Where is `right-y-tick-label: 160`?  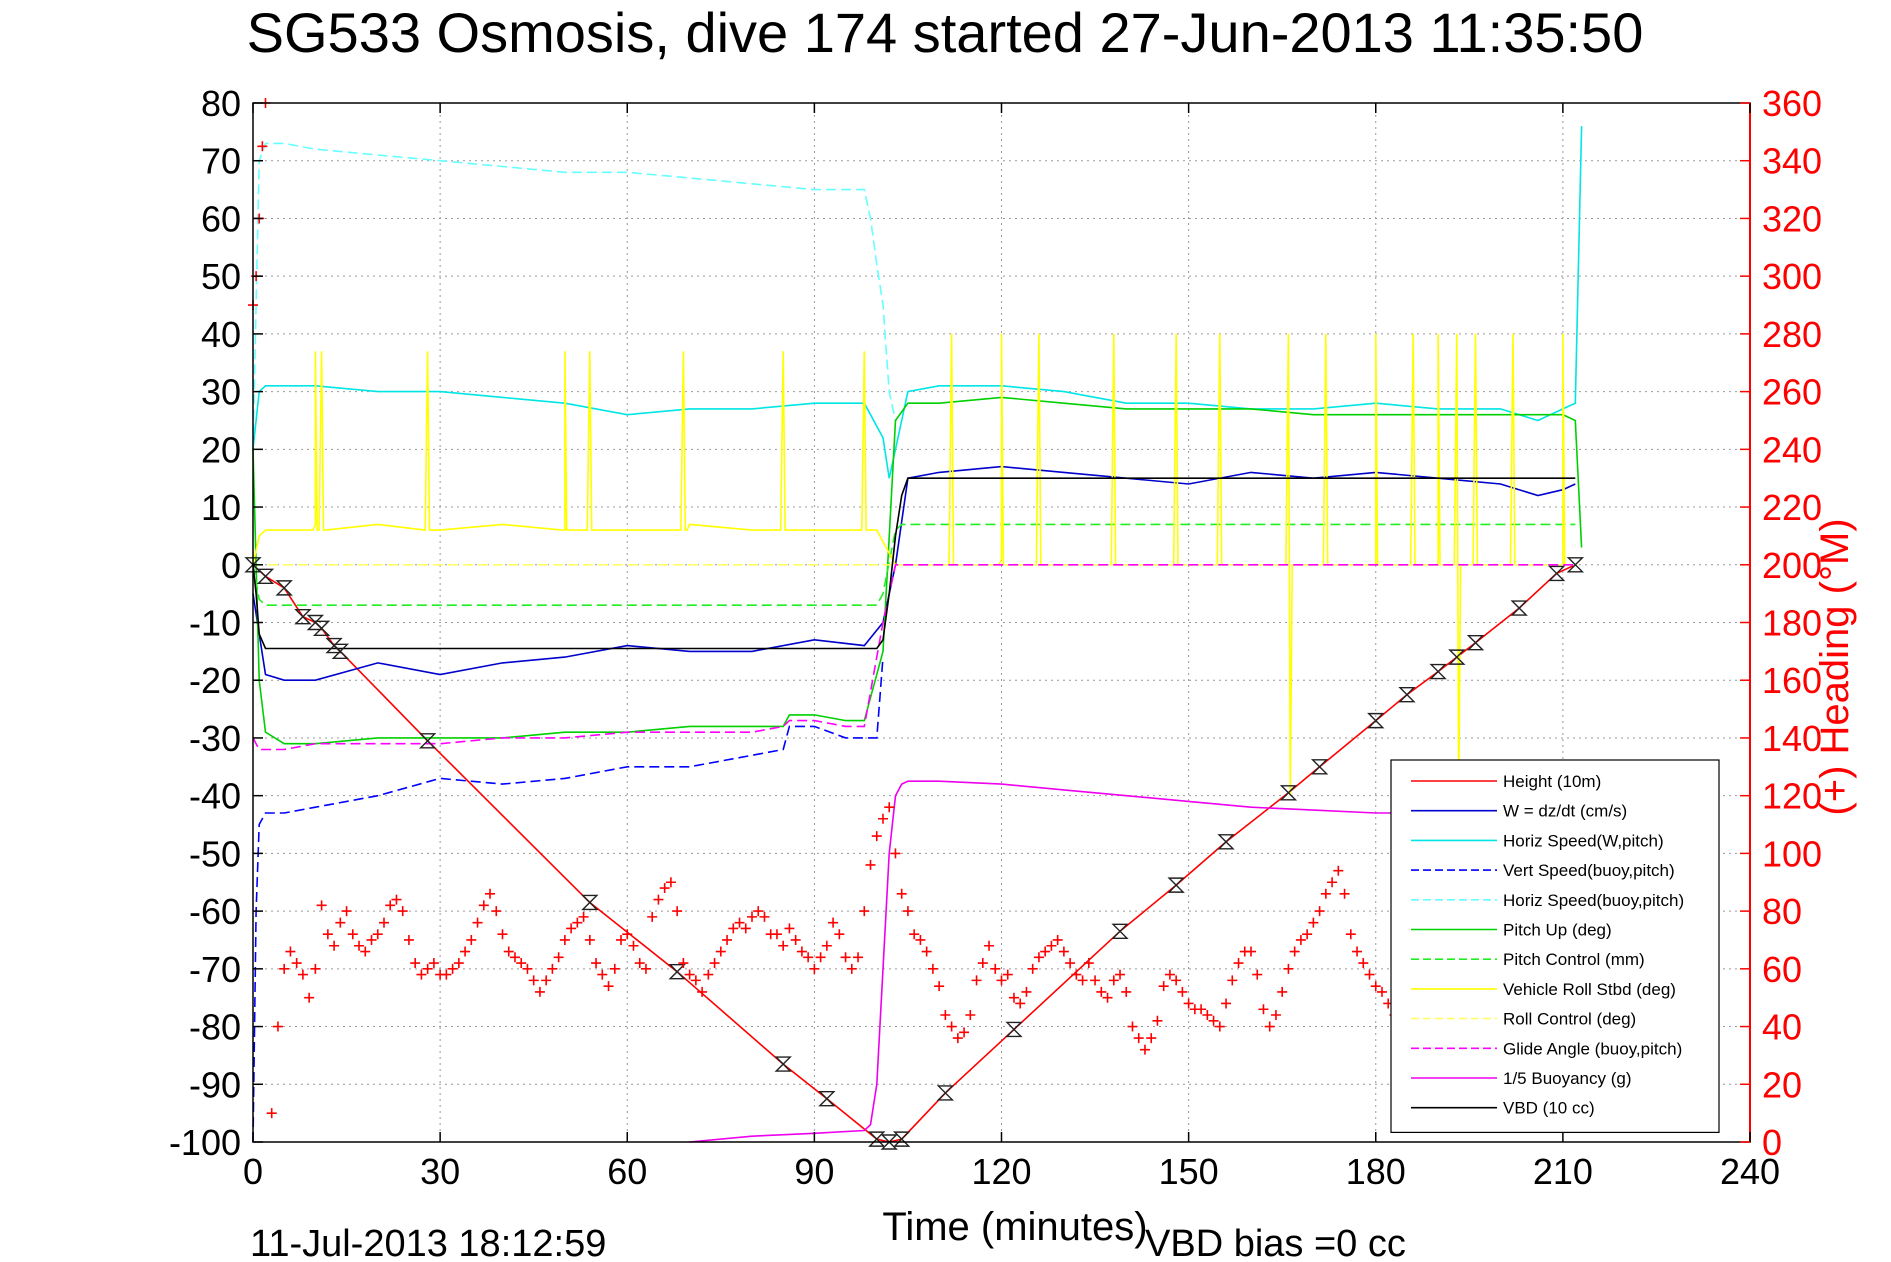
right-y-tick-label: 160 is located at coordinates (1792, 680).